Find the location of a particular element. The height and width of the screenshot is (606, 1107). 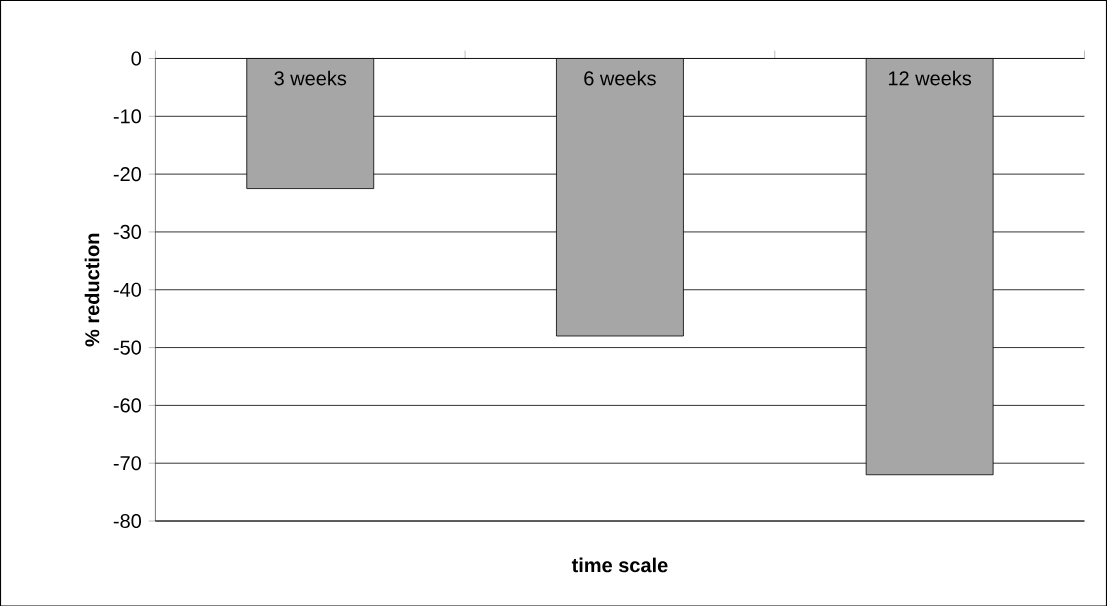

x-tick-label: 6 weeks is located at coordinates (620, 78).